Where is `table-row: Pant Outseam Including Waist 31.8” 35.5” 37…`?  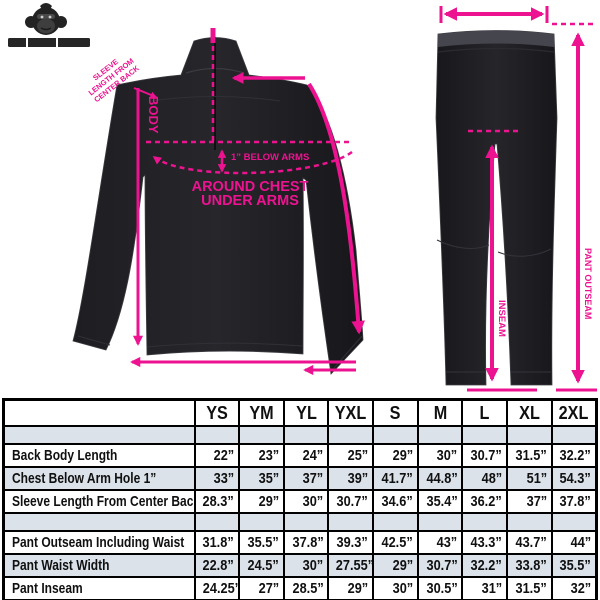 table-row: Pant Outseam Including Waist 31.8” 35.5” 37… is located at coordinates (300, 542).